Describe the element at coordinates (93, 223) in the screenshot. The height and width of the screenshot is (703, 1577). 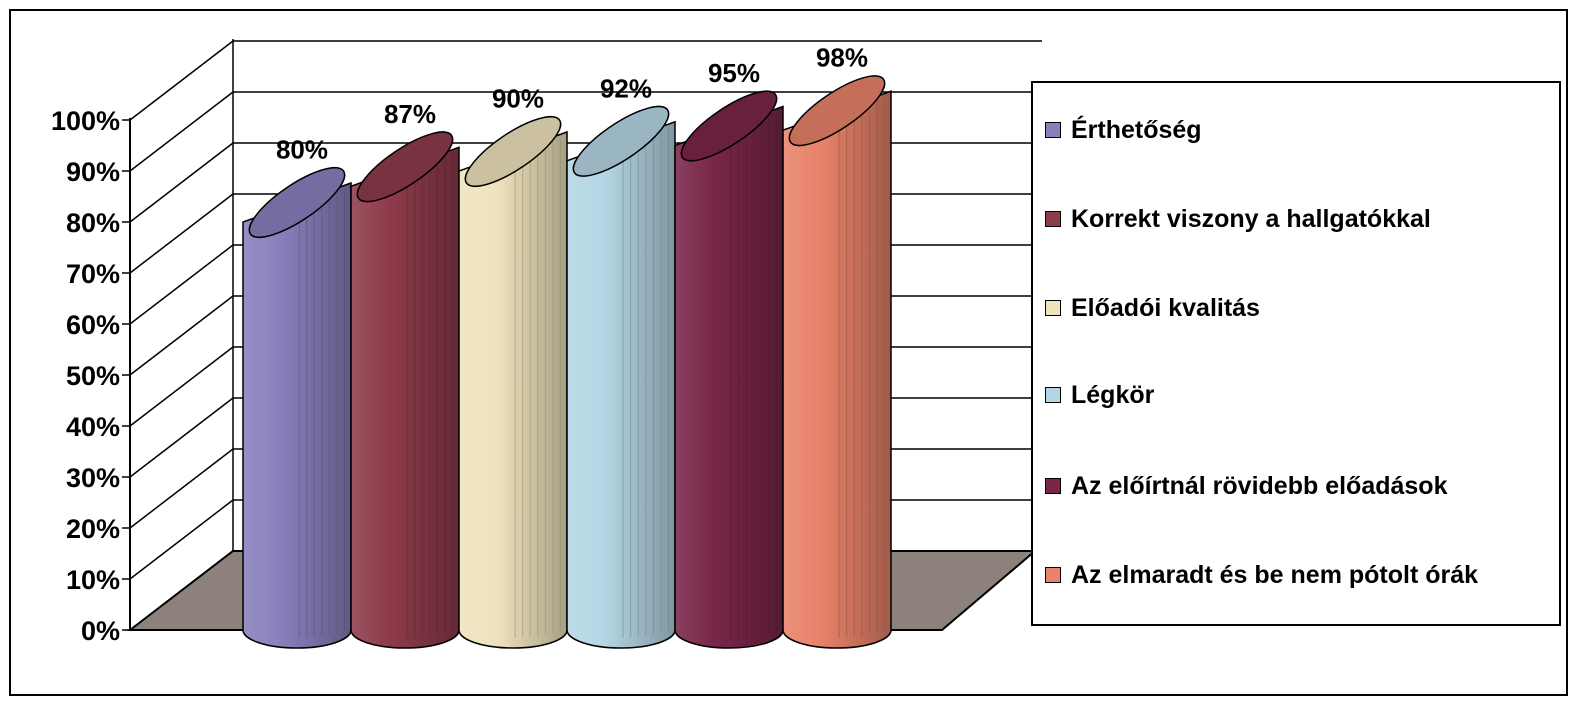
I see `y-tick-label: 80%` at that location.